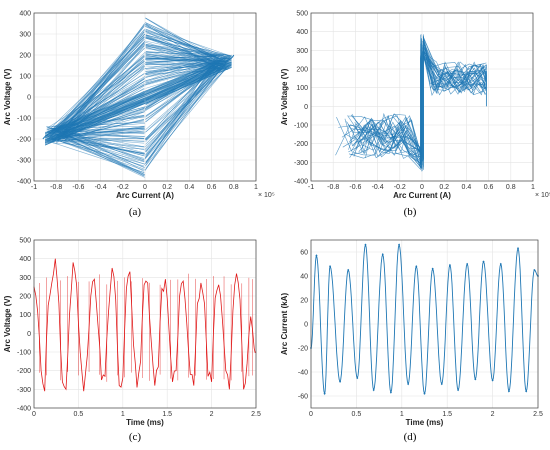 Image resolution: width=550 pixels, height=450 pixels. I want to click on y-tick-label: 60, so click(304, 253).